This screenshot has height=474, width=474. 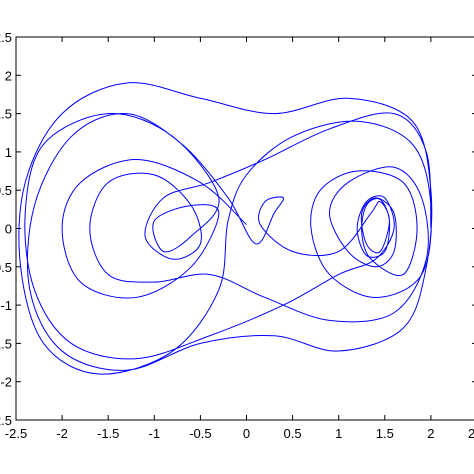 What do you see at coordinates (430, 433) in the screenshot?
I see `x-tick-label: 2` at bounding box center [430, 433].